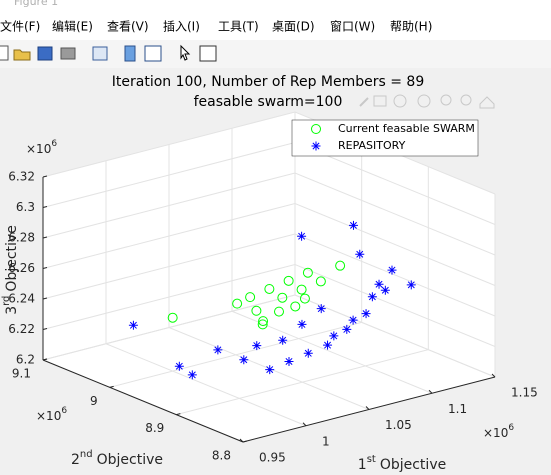 This screenshot has height=475, width=551. I want to click on menu-item: 插入(I), so click(181, 27).